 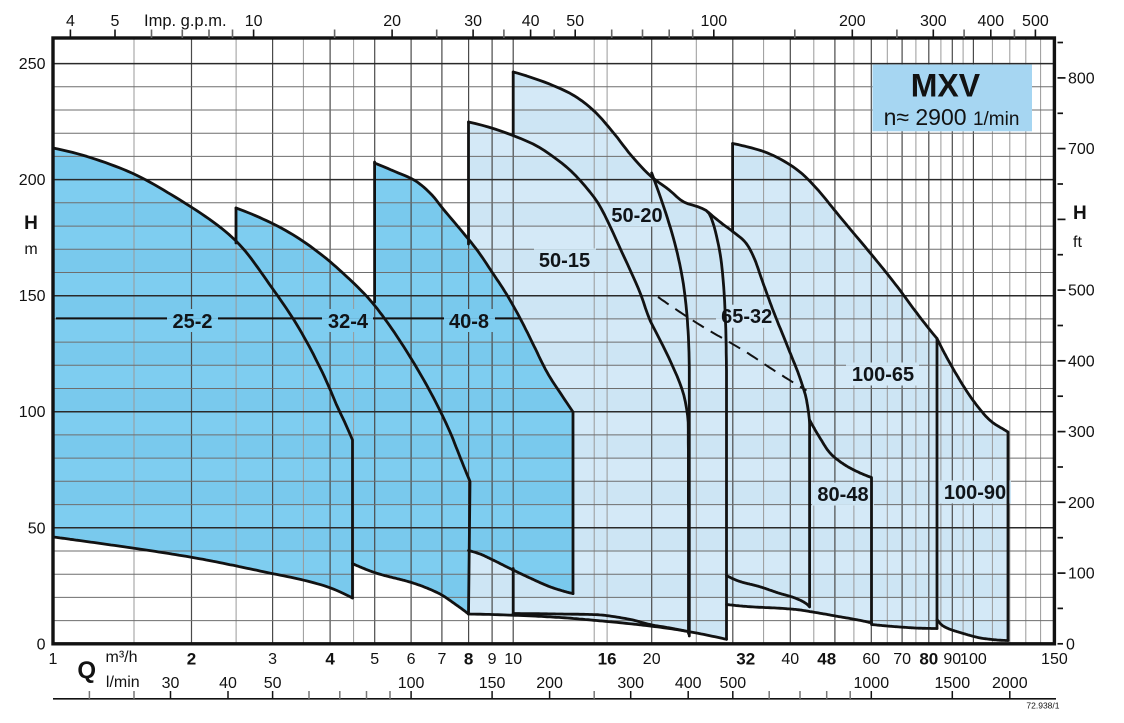 I want to click on svg-text: 60, so click(x=871, y=659).